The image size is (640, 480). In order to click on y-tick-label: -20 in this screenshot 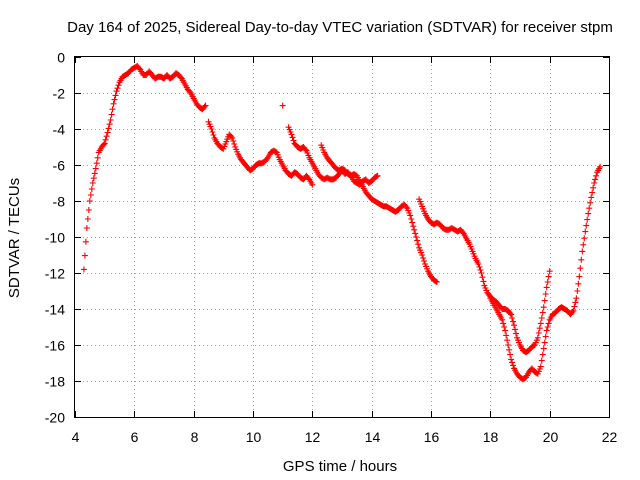, I will do `click(55, 418)`.